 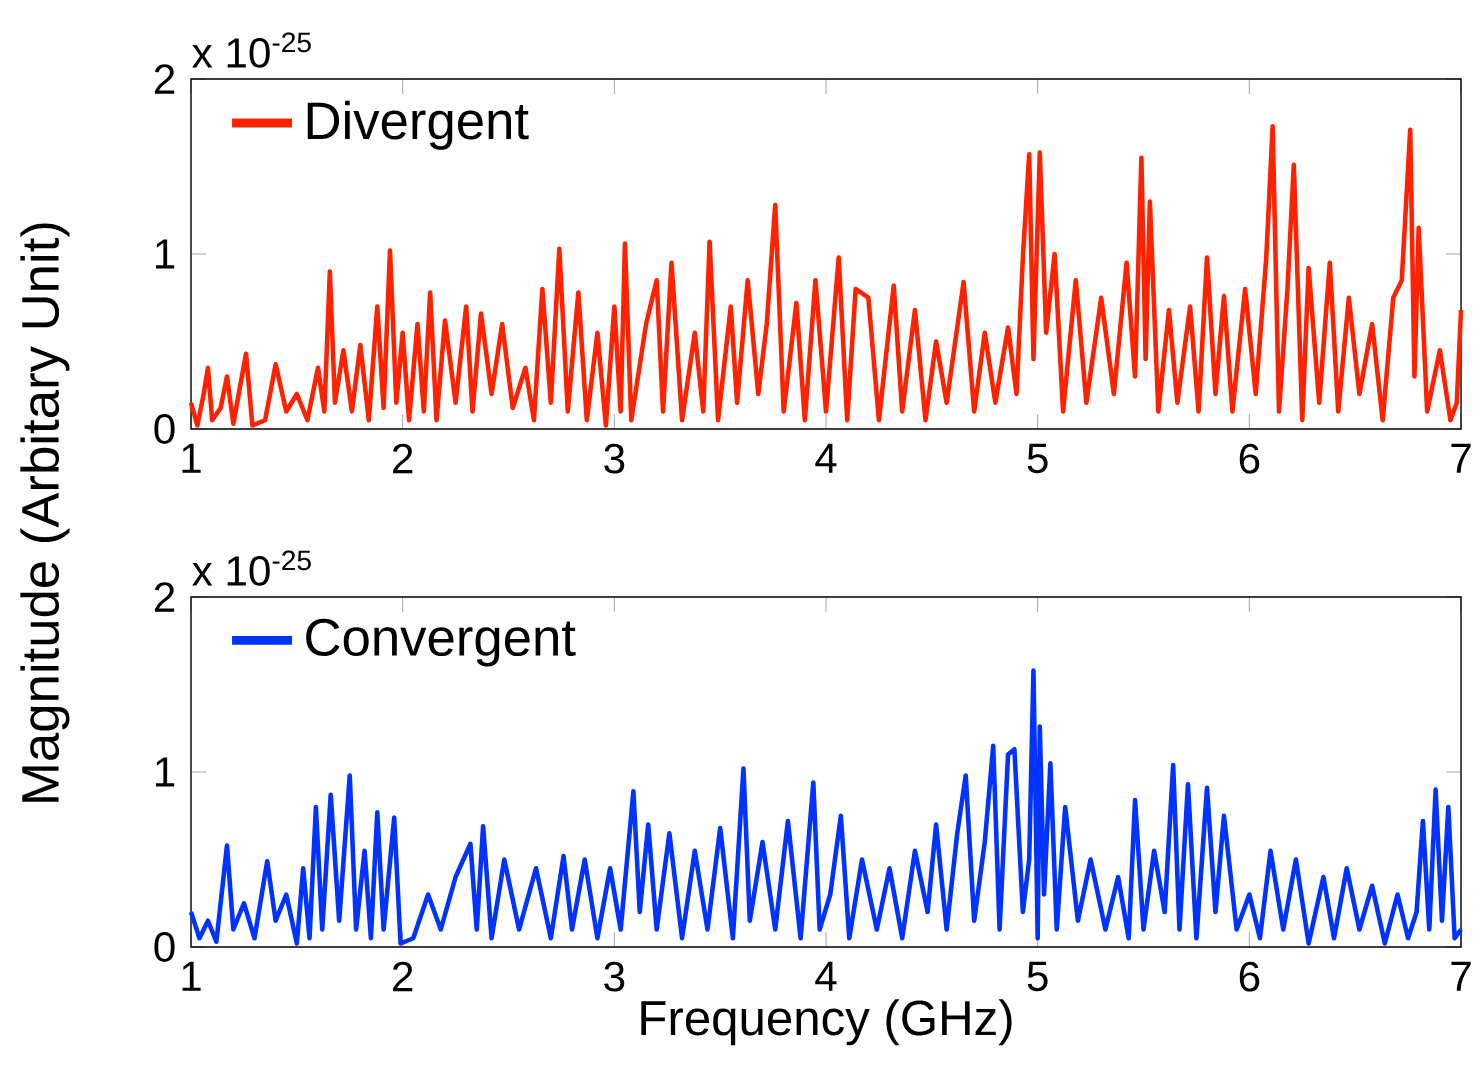 What do you see at coordinates (418, 125) in the screenshot?
I see `legend-label: Divergent` at bounding box center [418, 125].